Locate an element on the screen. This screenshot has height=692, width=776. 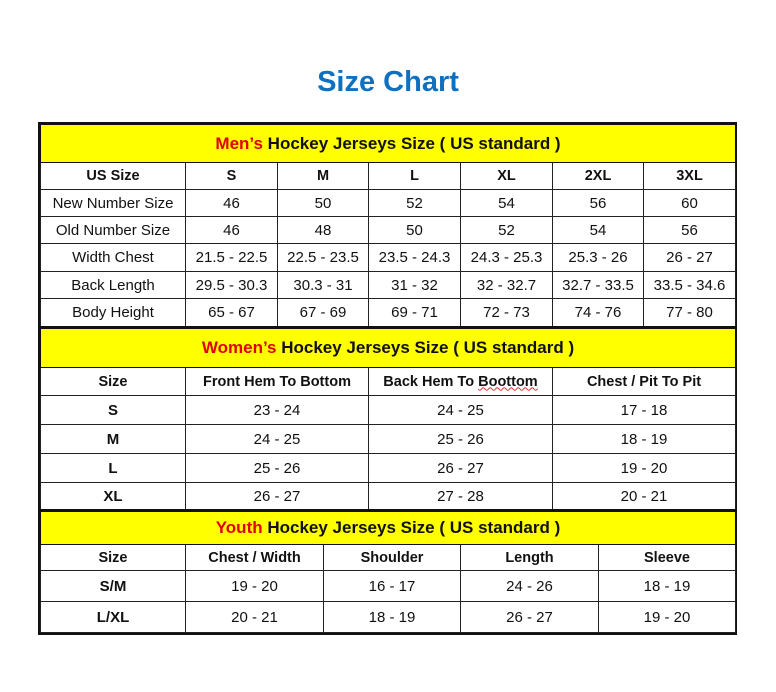
column-header-label: Front Hem To Bottom is located at coordinates (277, 381).